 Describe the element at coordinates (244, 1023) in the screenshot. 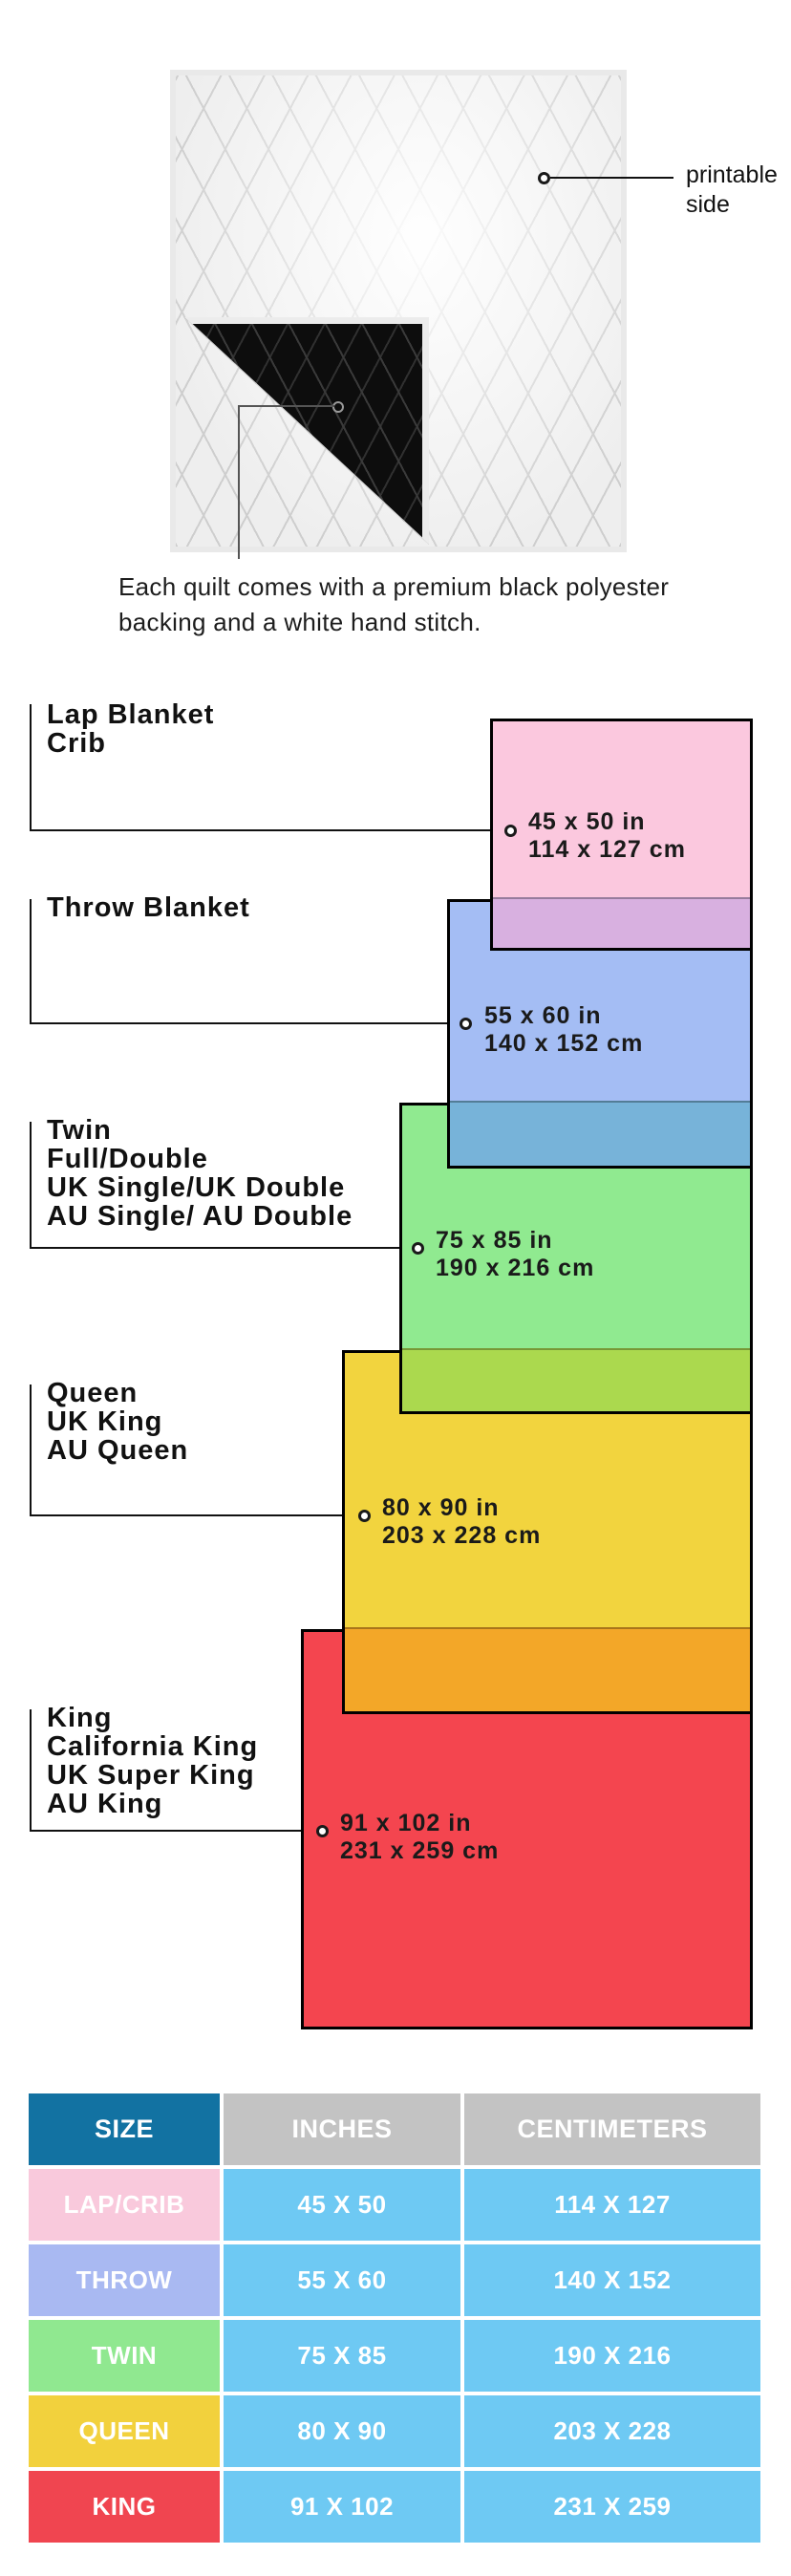

I see `callout-line-throw-h` at that location.